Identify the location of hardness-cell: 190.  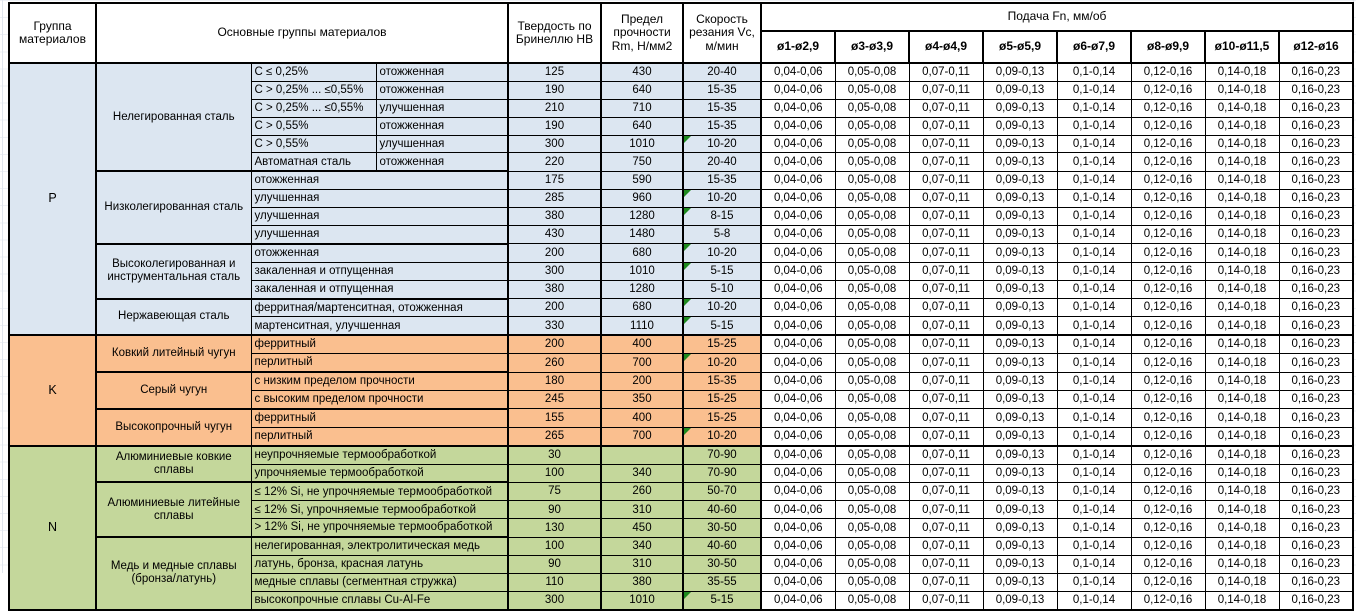
(554, 90).